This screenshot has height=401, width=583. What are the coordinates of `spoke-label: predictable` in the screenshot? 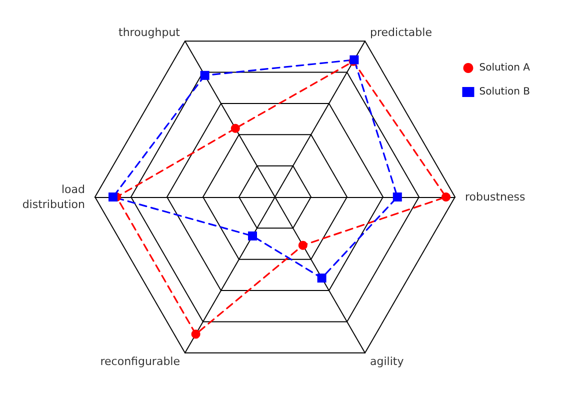 It's located at (401, 32).